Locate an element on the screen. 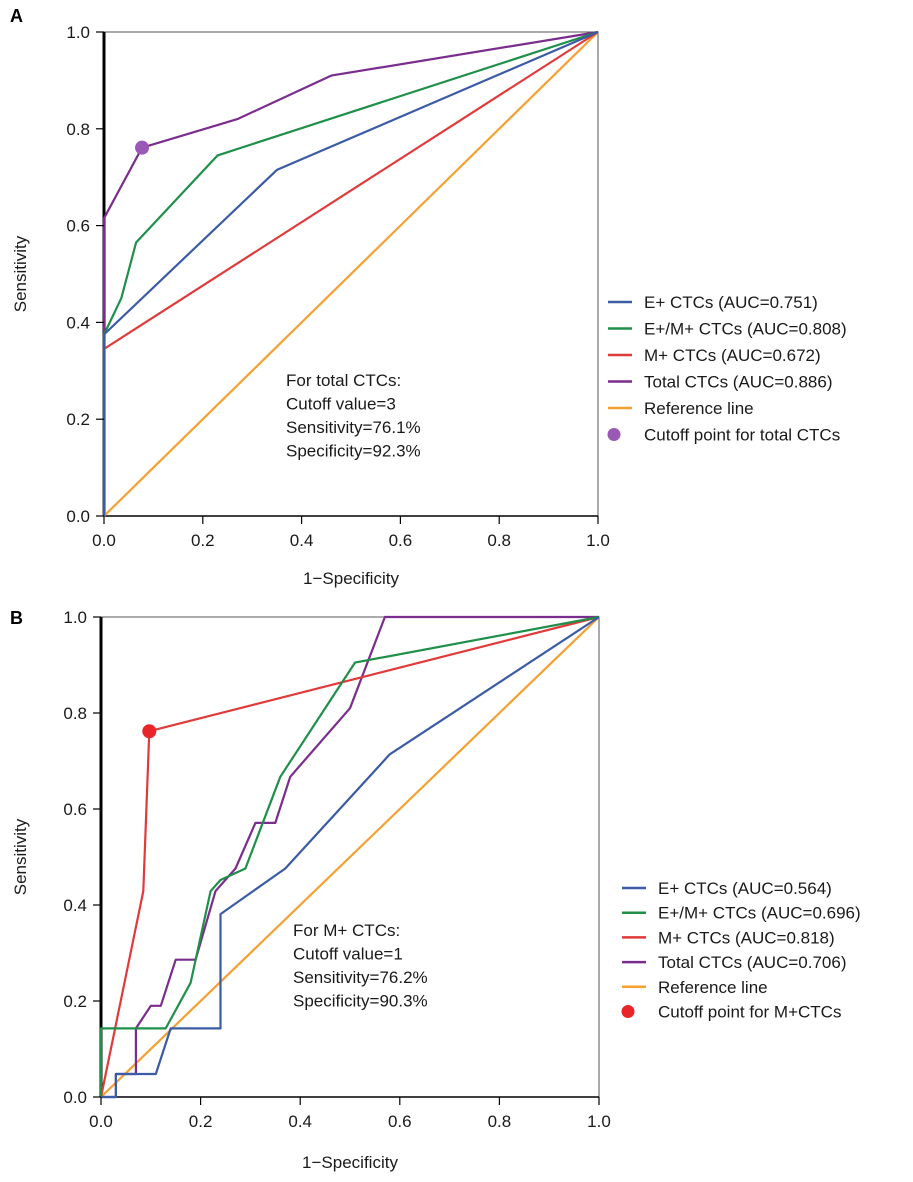 The height and width of the screenshot is (1182, 913). annotation-line: For total CTCs: is located at coordinates (343, 380).